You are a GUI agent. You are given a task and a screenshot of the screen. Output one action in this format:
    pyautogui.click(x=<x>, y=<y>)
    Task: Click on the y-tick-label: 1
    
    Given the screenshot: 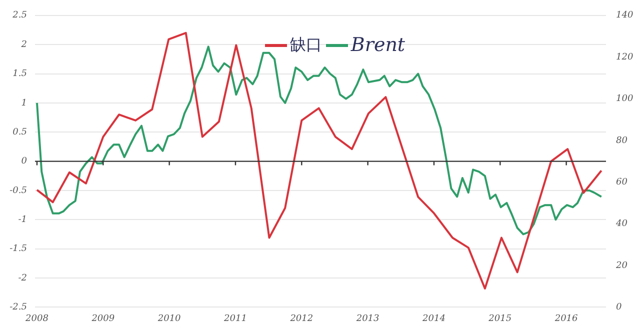 What is the action you would take?
    pyautogui.click(x=24, y=103)
    